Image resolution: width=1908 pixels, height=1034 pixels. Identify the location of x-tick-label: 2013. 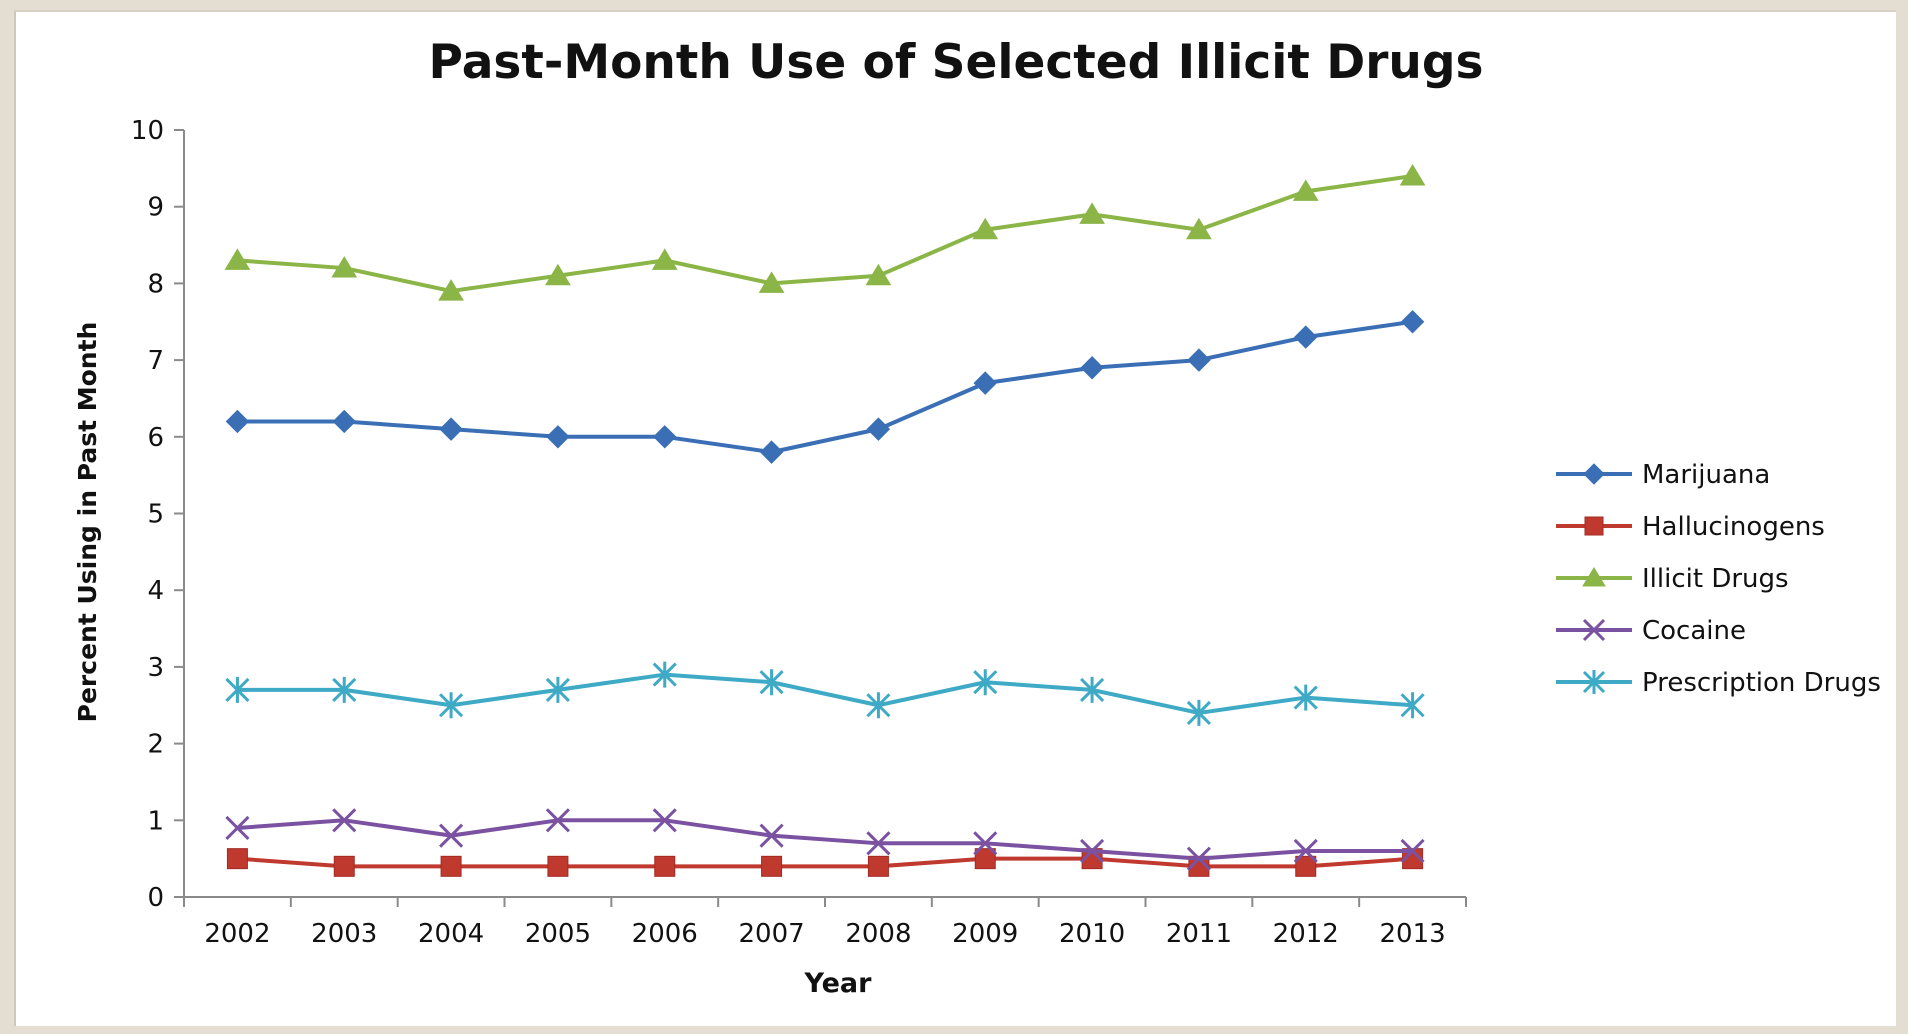
(1412, 934).